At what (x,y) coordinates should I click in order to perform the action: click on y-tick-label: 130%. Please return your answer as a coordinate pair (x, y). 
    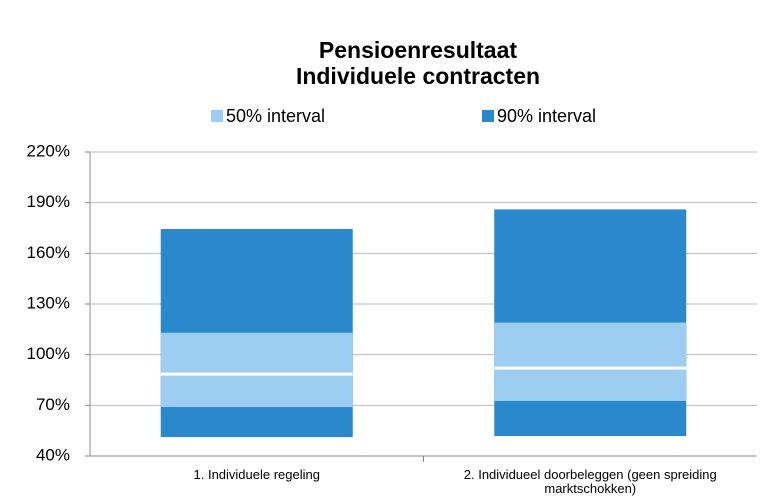
    Looking at the image, I should click on (48, 302).